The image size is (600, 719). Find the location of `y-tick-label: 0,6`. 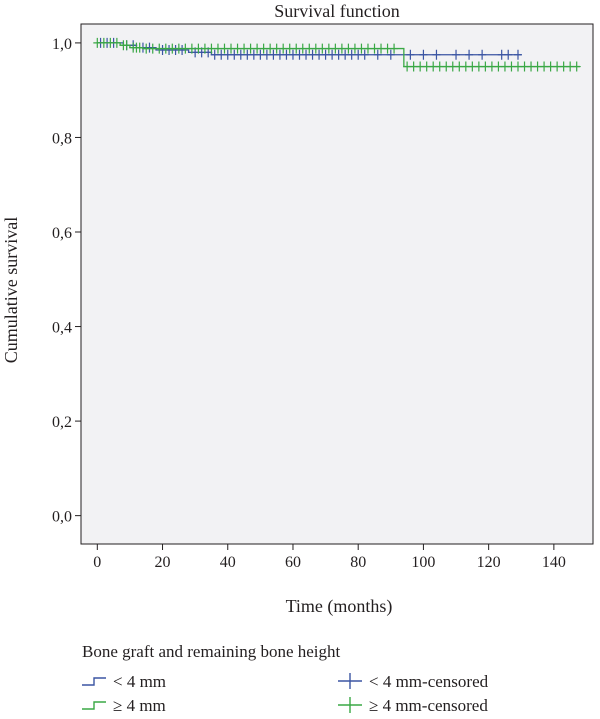

y-tick-label: 0,6 is located at coordinates (62, 233).